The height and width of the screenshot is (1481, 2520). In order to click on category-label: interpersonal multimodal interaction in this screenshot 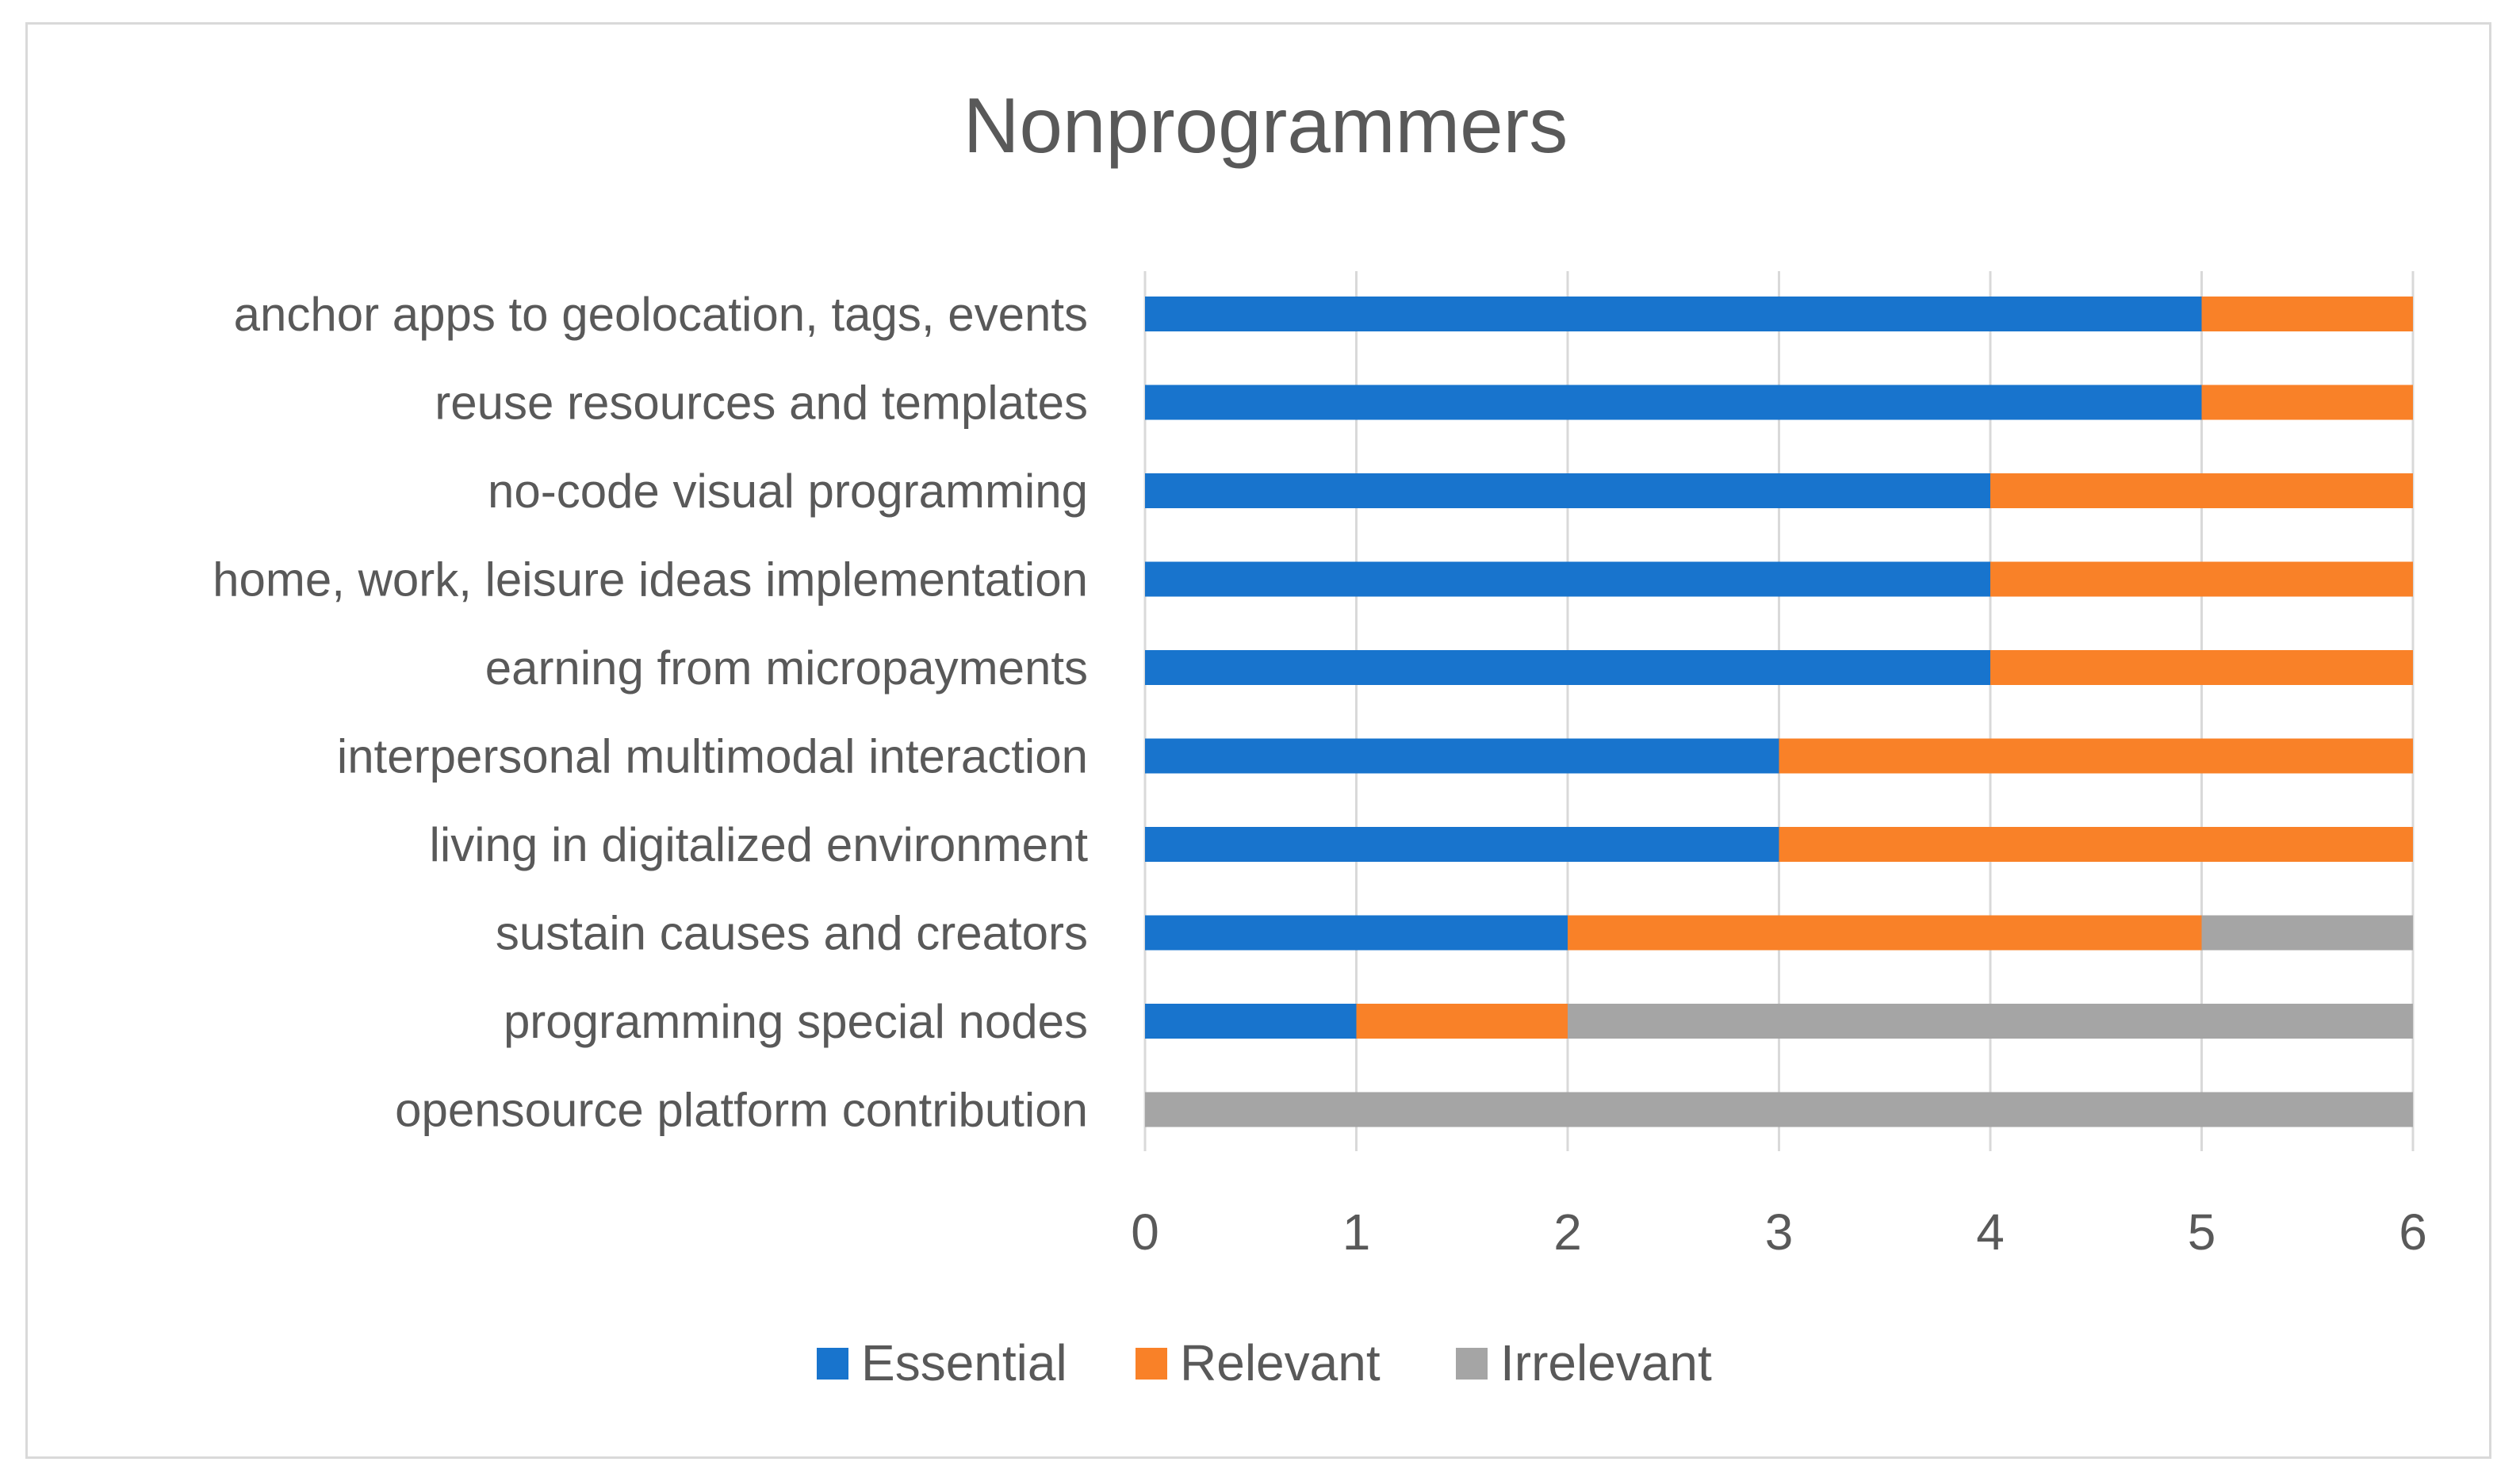, I will do `click(712, 756)`.